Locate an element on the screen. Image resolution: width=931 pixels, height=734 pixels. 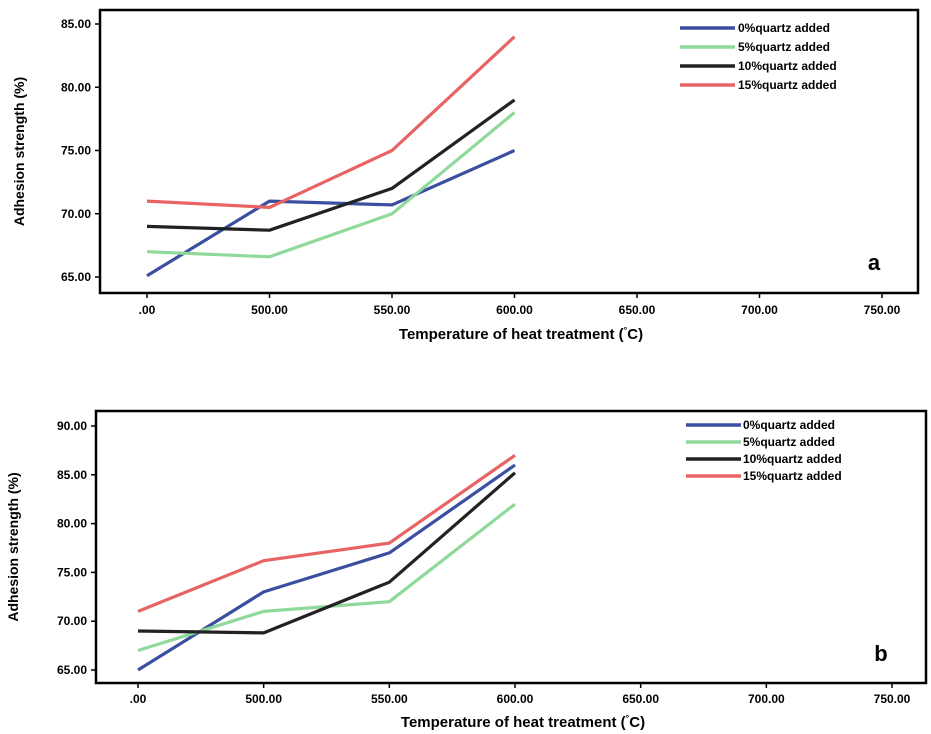
panel-label: a is located at coordinates (874, 262).